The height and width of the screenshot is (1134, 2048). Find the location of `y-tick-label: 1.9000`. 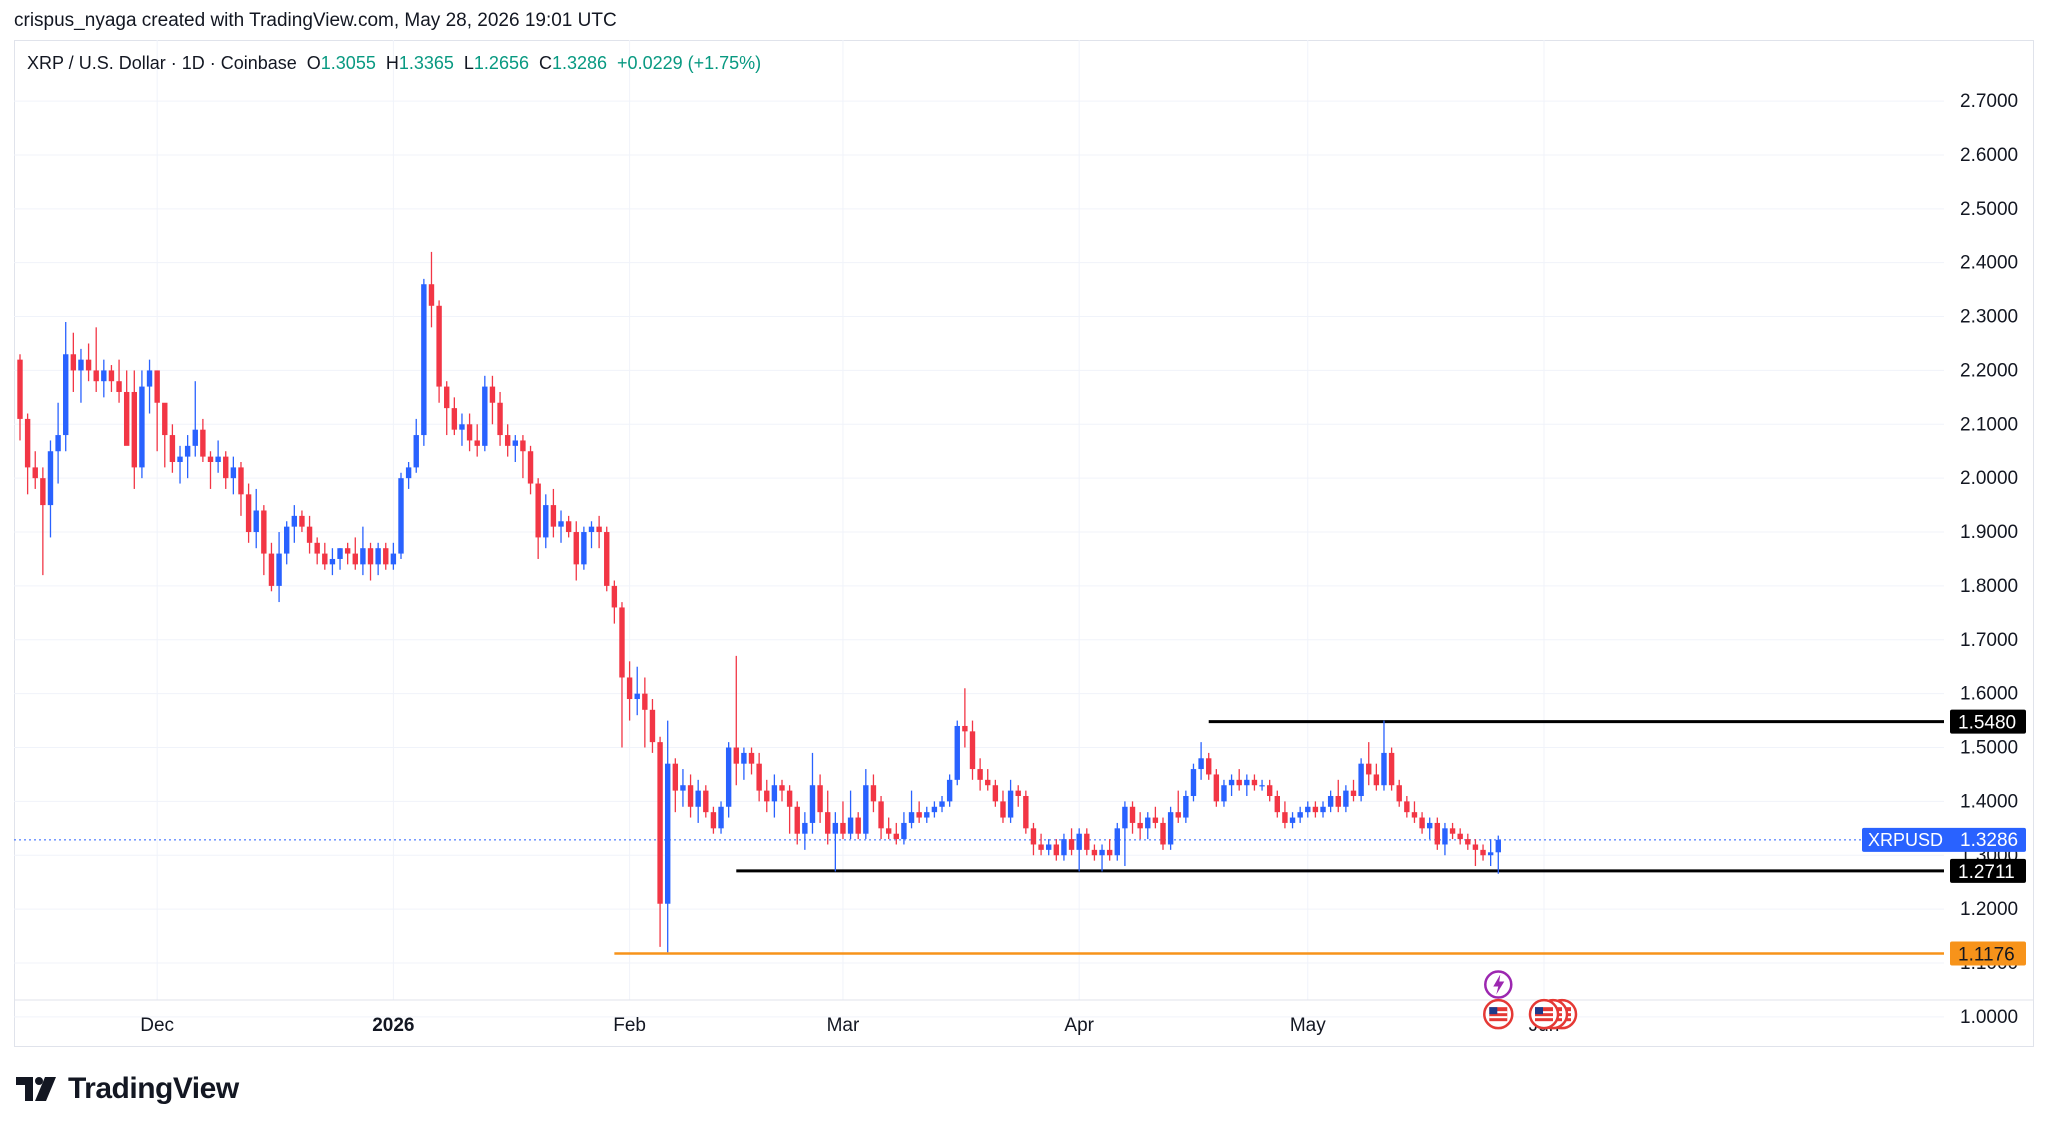

y-tick-label: 1.9000 is located at coordinates (1989, 532).